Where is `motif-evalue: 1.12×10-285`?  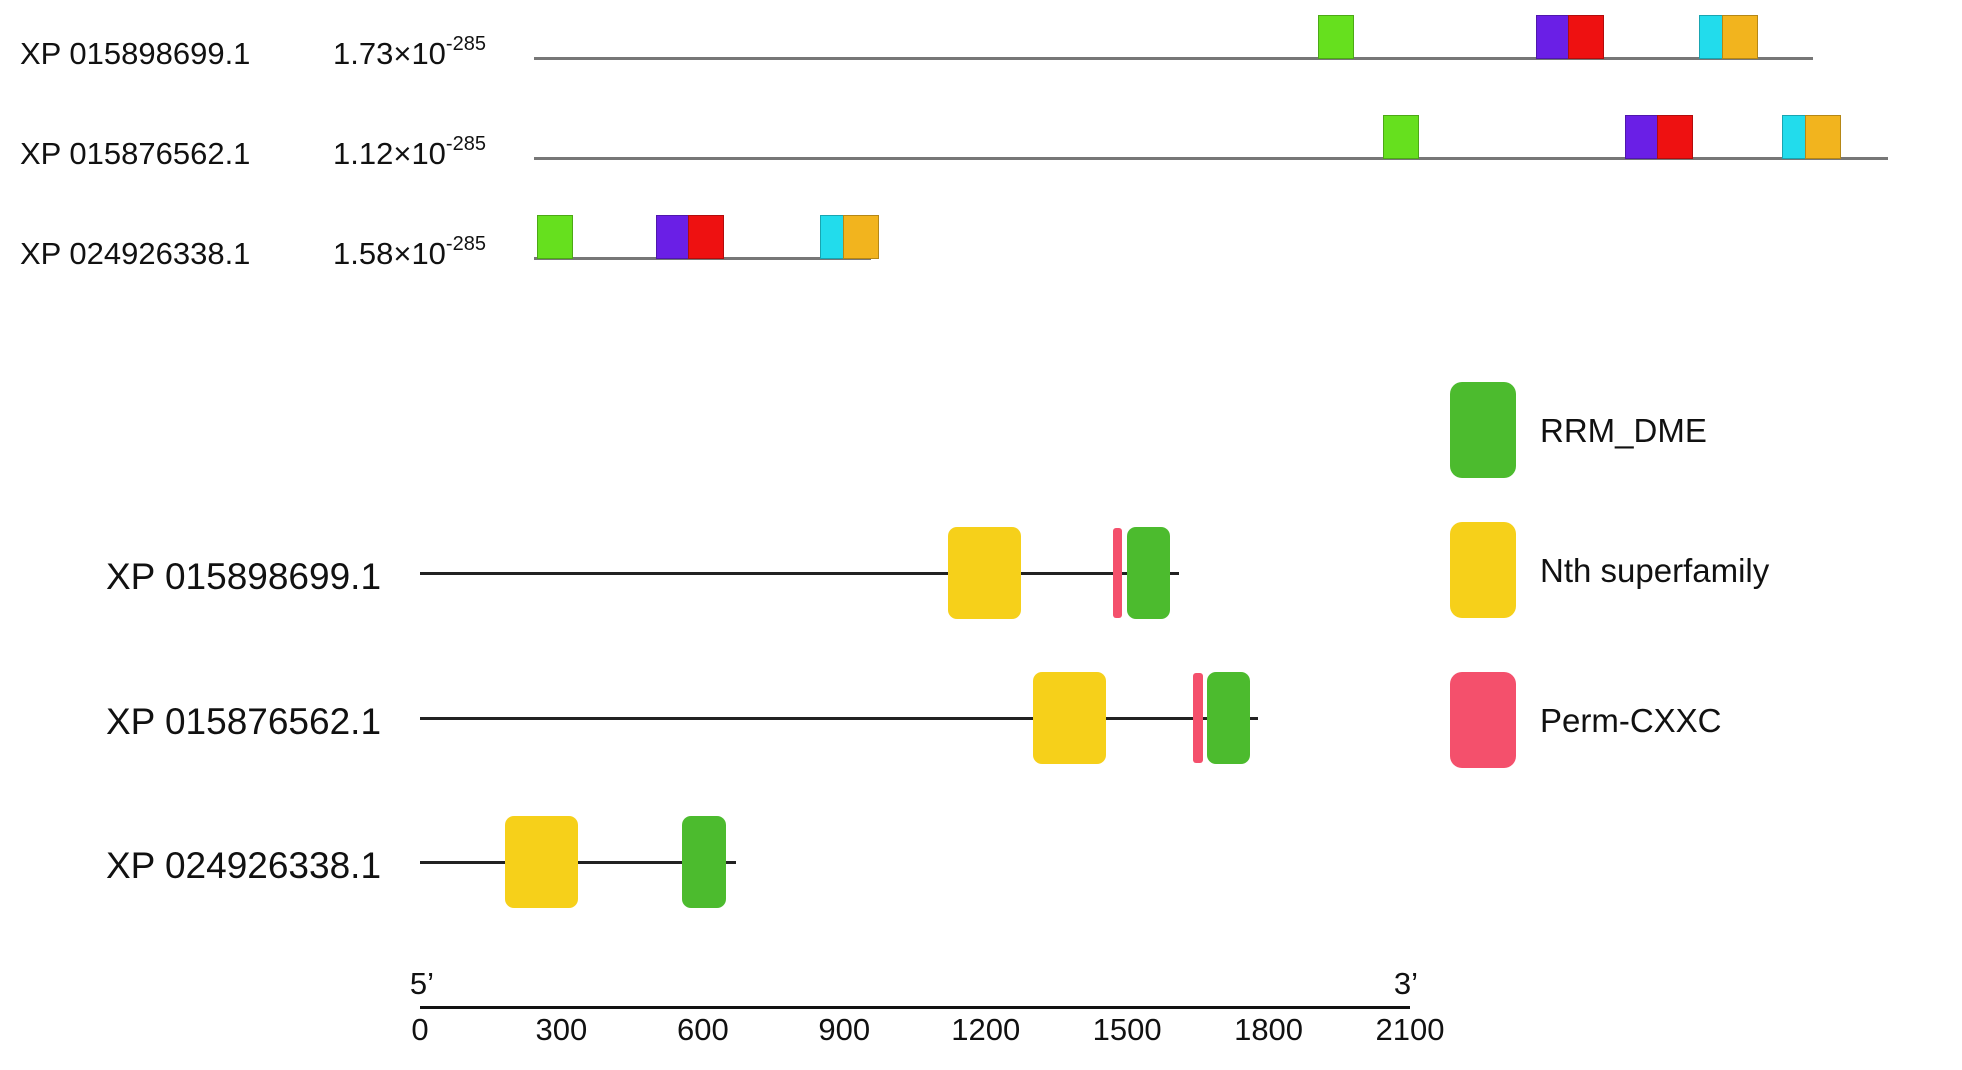
motif-evalue: 1.12×10-285 is located at coordinates (409, 152).